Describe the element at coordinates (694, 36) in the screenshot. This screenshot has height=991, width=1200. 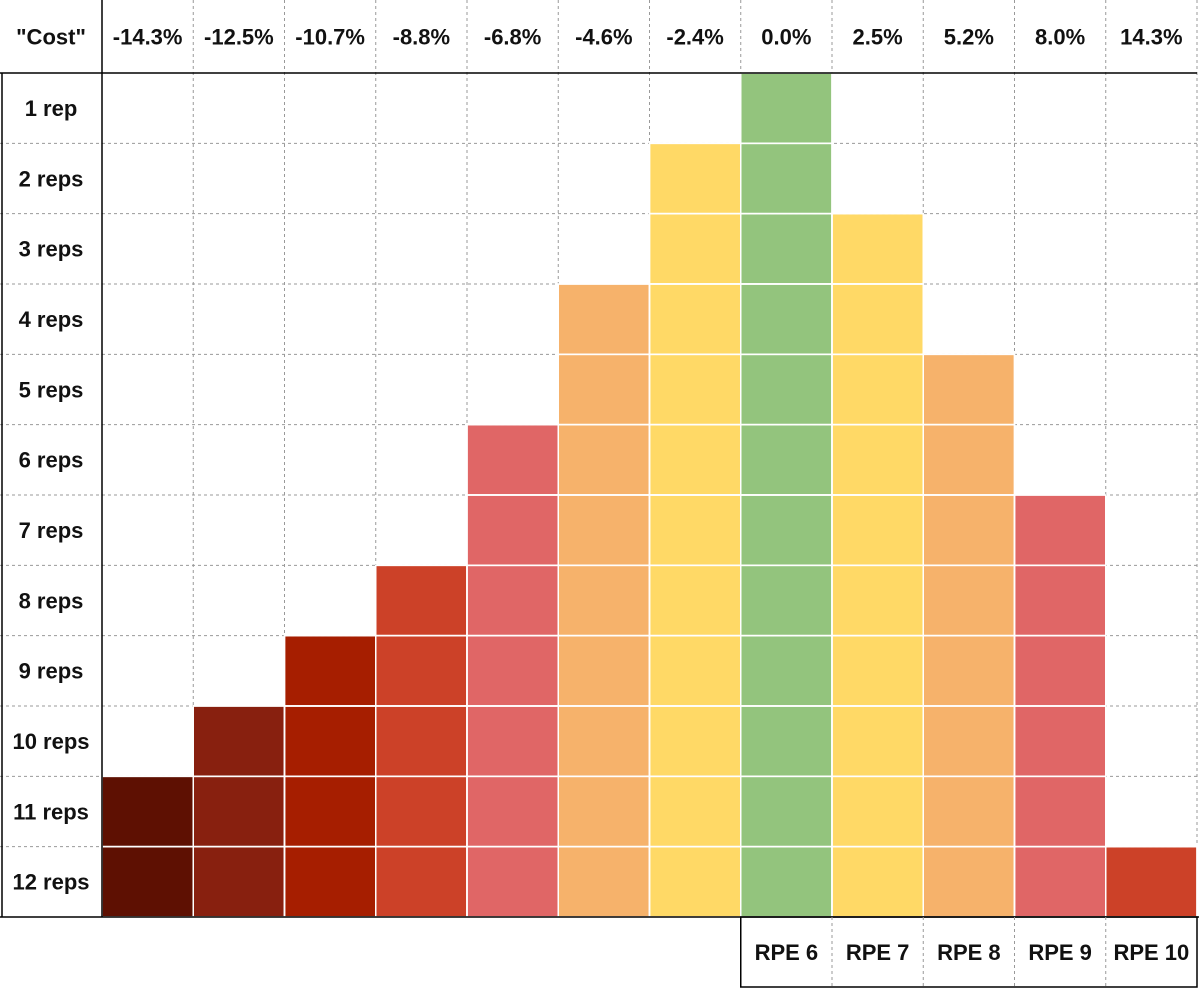
I see `column-label: -2.4%` at that location.